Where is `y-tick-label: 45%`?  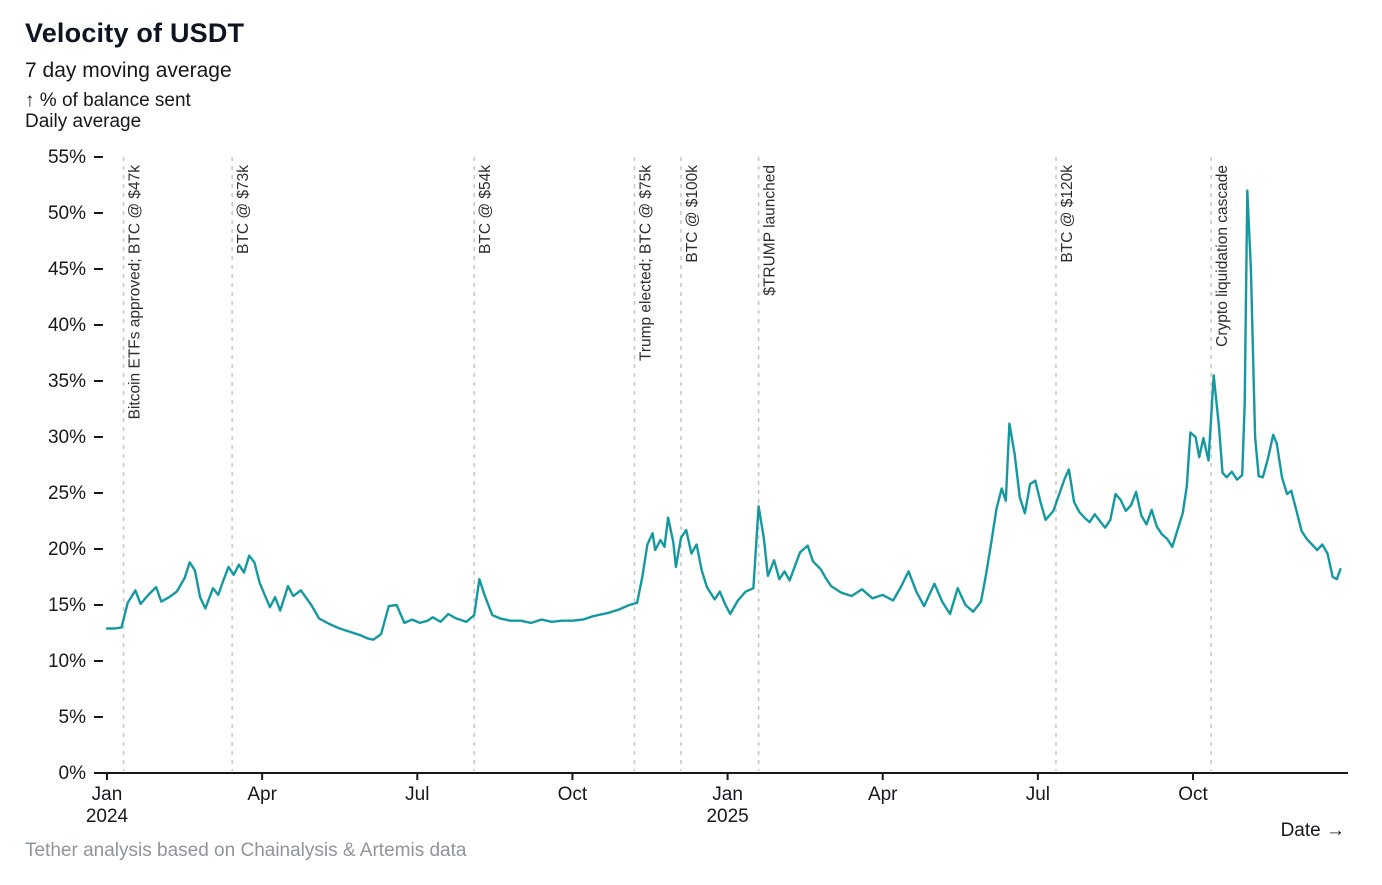 y-tick-label: 45% is located at coordinates (67, 269).